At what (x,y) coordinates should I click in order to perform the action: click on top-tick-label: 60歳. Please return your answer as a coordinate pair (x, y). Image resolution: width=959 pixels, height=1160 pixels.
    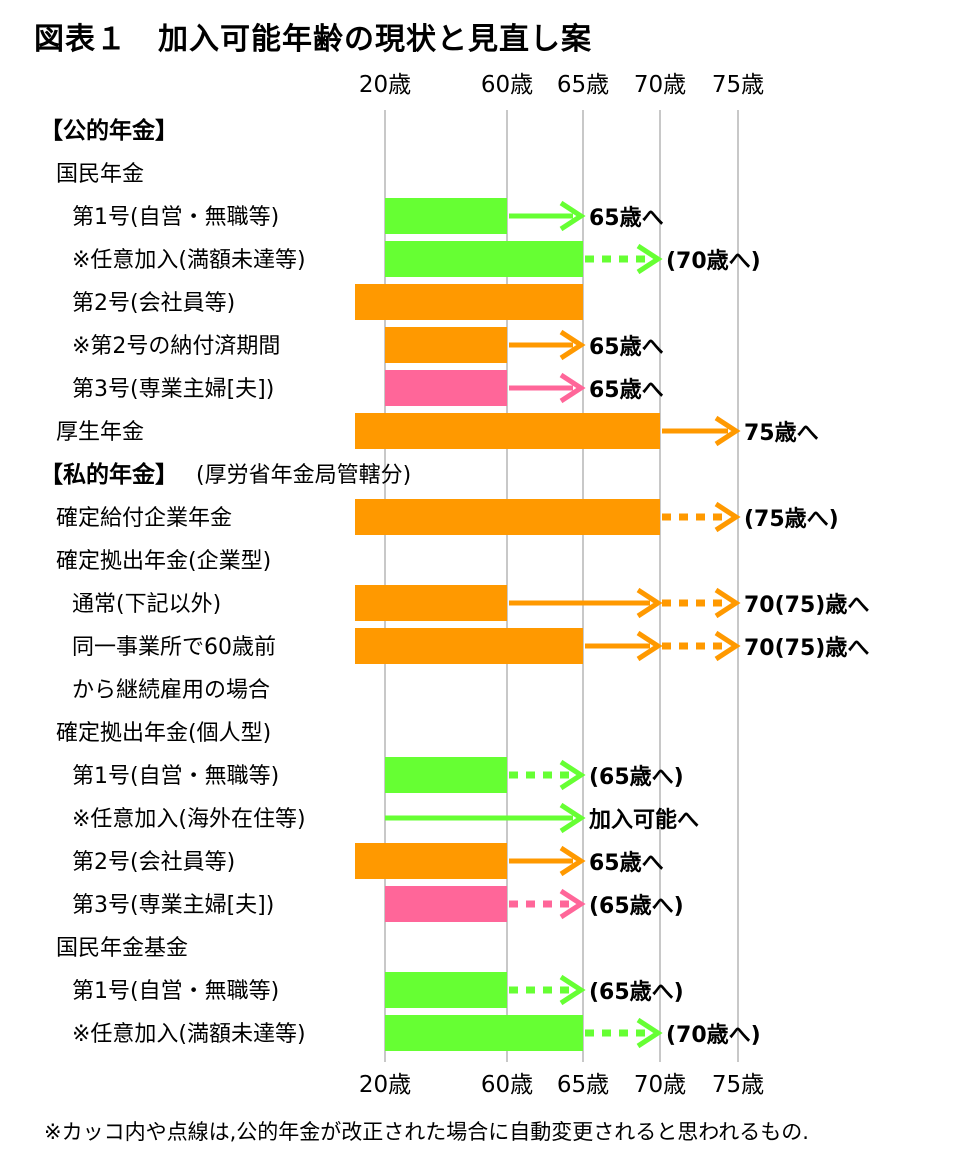
    Looking at the image, I should click on (507, 85).